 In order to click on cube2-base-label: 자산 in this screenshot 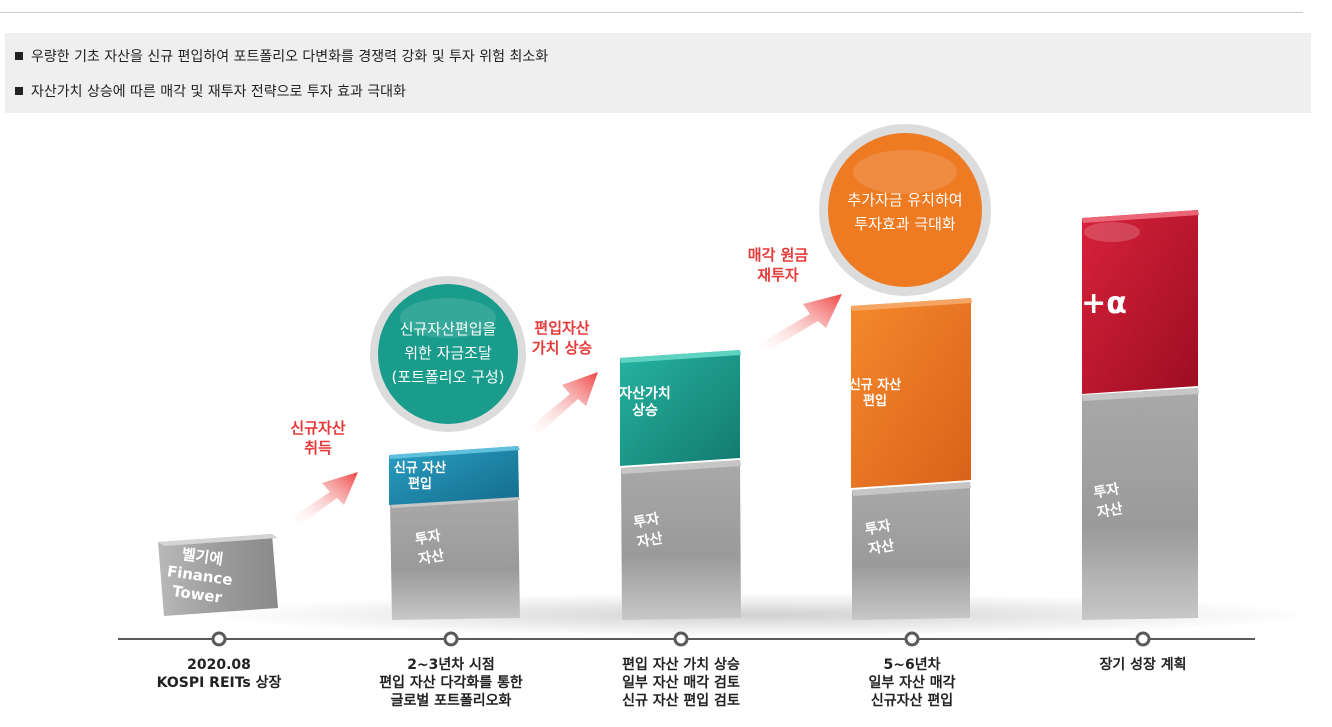, I will do `click(431, 557)`.